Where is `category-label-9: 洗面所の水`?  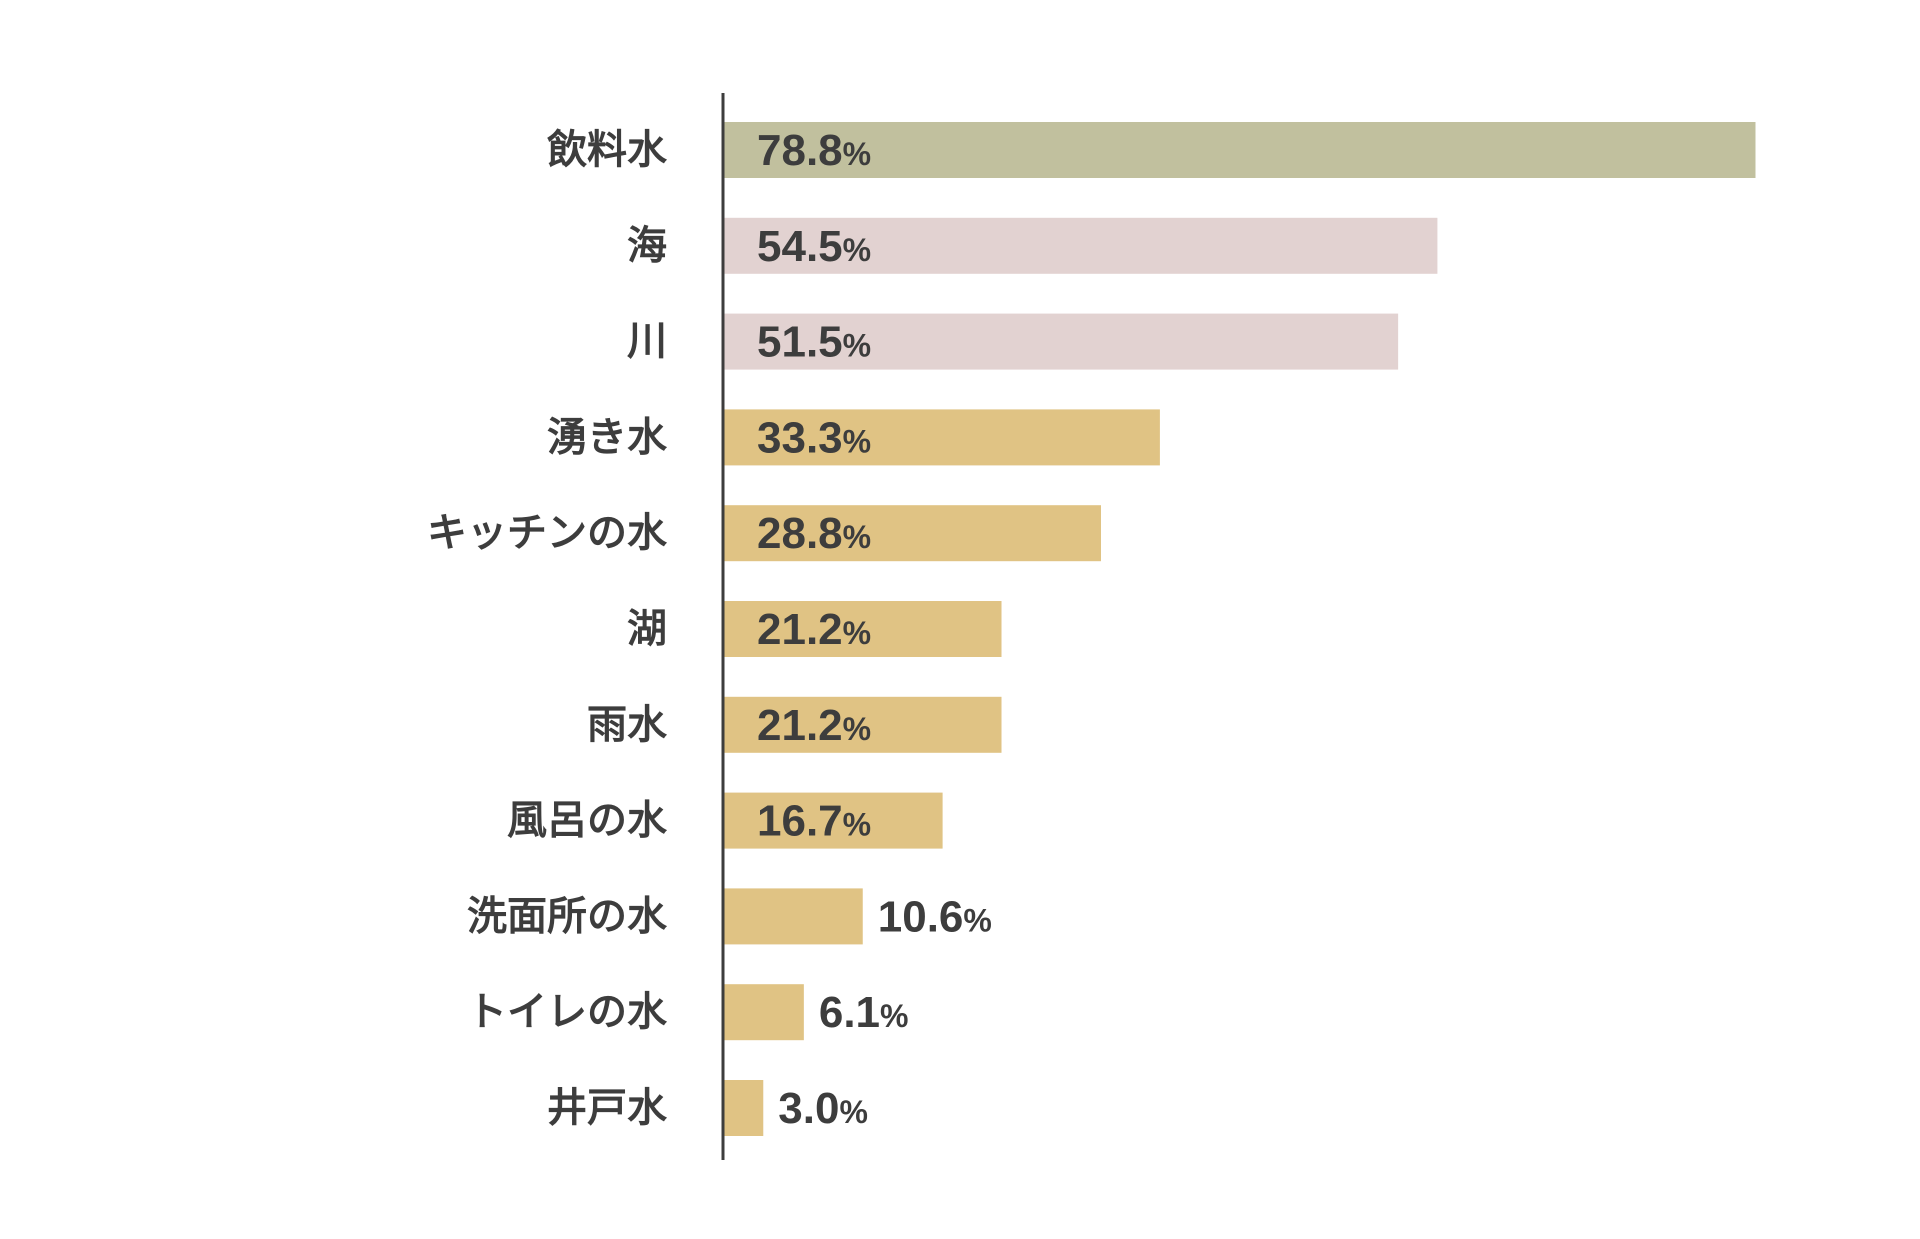 category-label-9: 洗面所の水 is located at coordinates (567, 916).